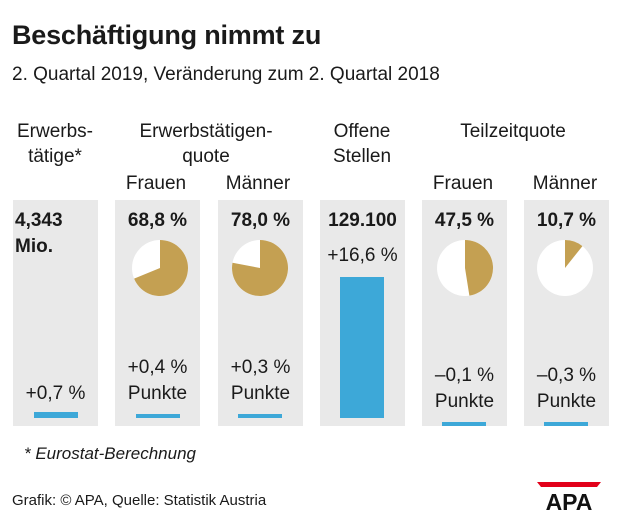  Describe the element at coordinates (513, 131) in the screenshot. I see `header-teilzeitquote: Teilzeitquote` at that location.